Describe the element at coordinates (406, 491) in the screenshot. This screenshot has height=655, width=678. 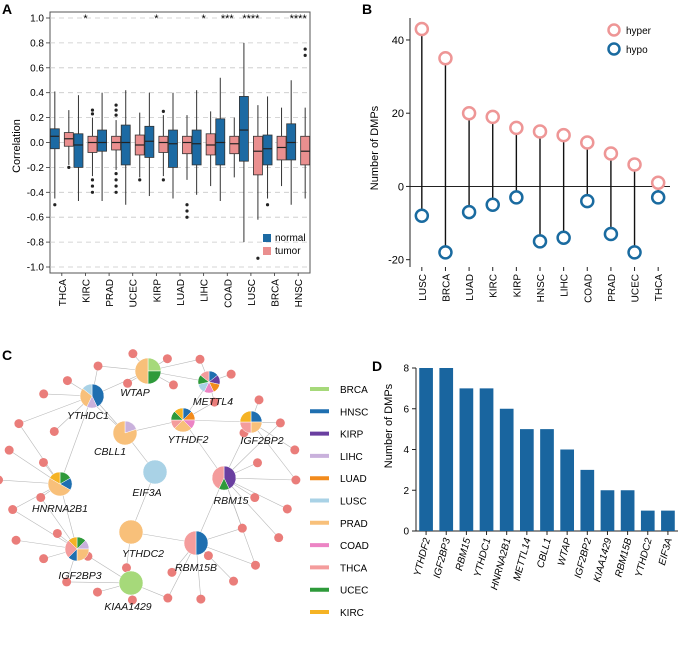
I see `panel-d-ytick-label: 2` at that location.